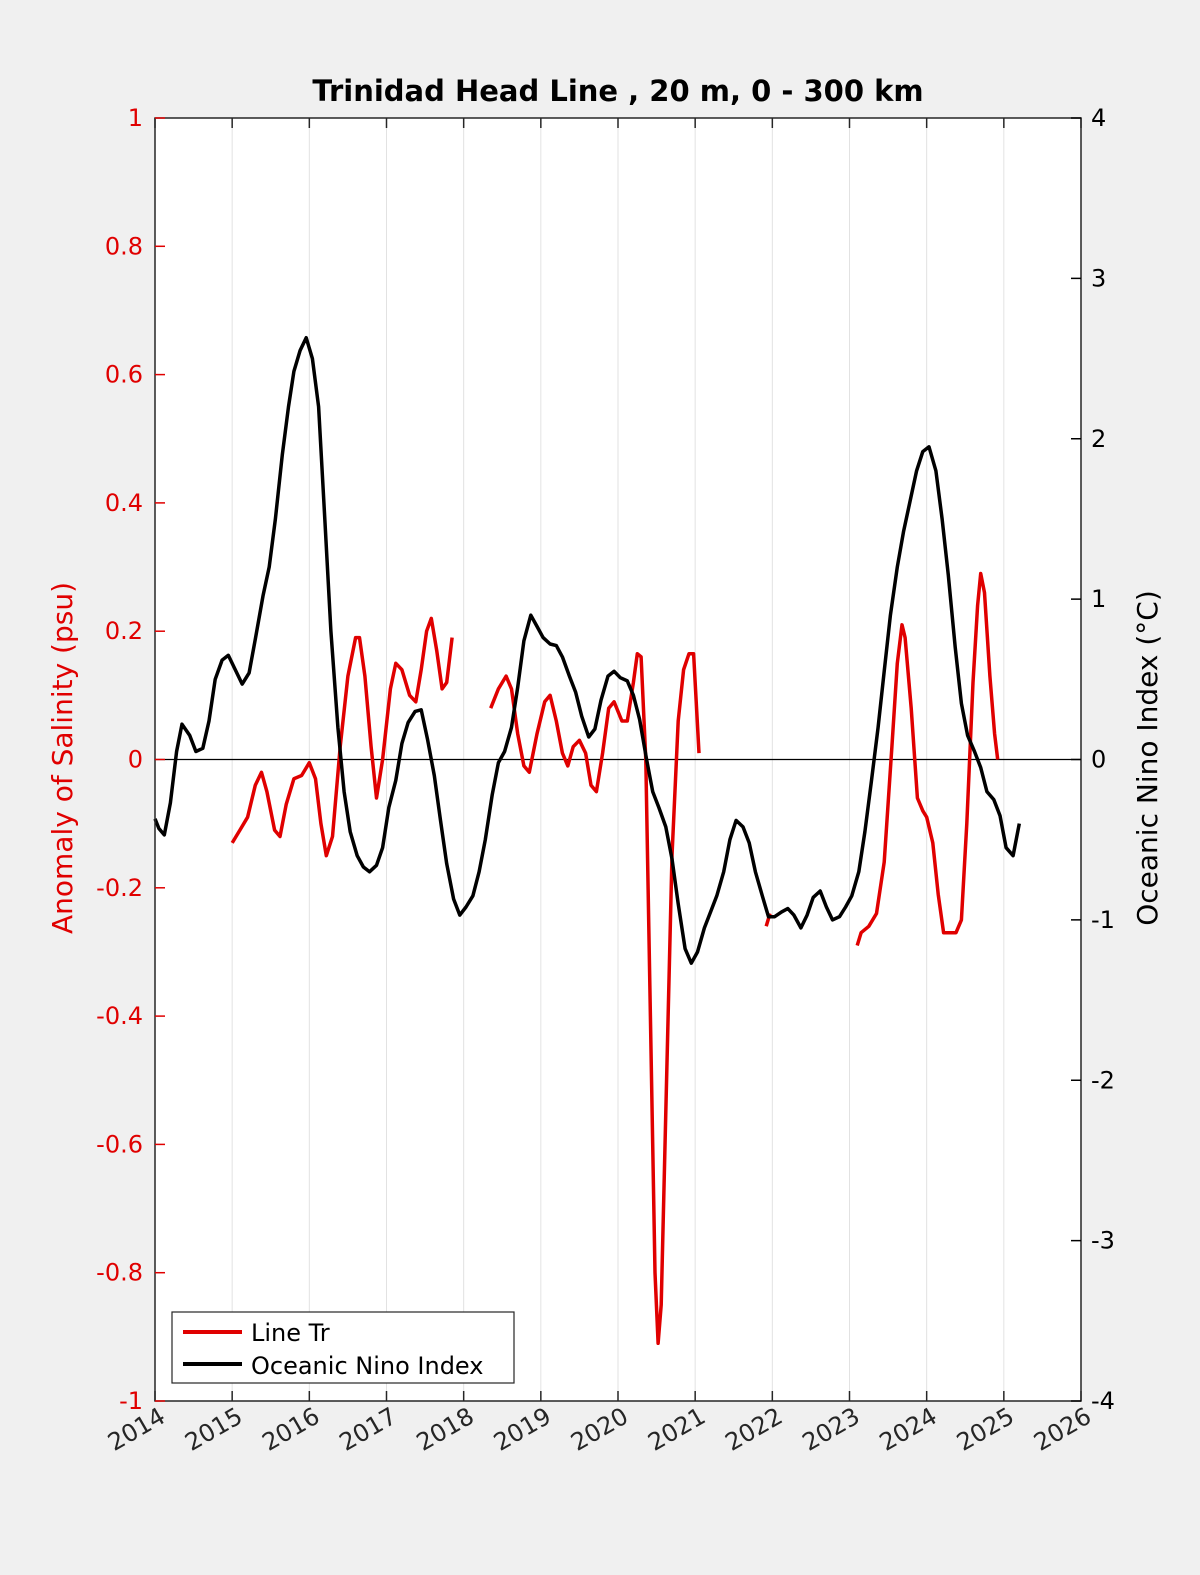 This screenshot has width=1200, height=1575. What do you see at coordinates (1098, 118) in the screenshot?
I see `y-right-tick-label: 4` at bounding box center [1098, 118].